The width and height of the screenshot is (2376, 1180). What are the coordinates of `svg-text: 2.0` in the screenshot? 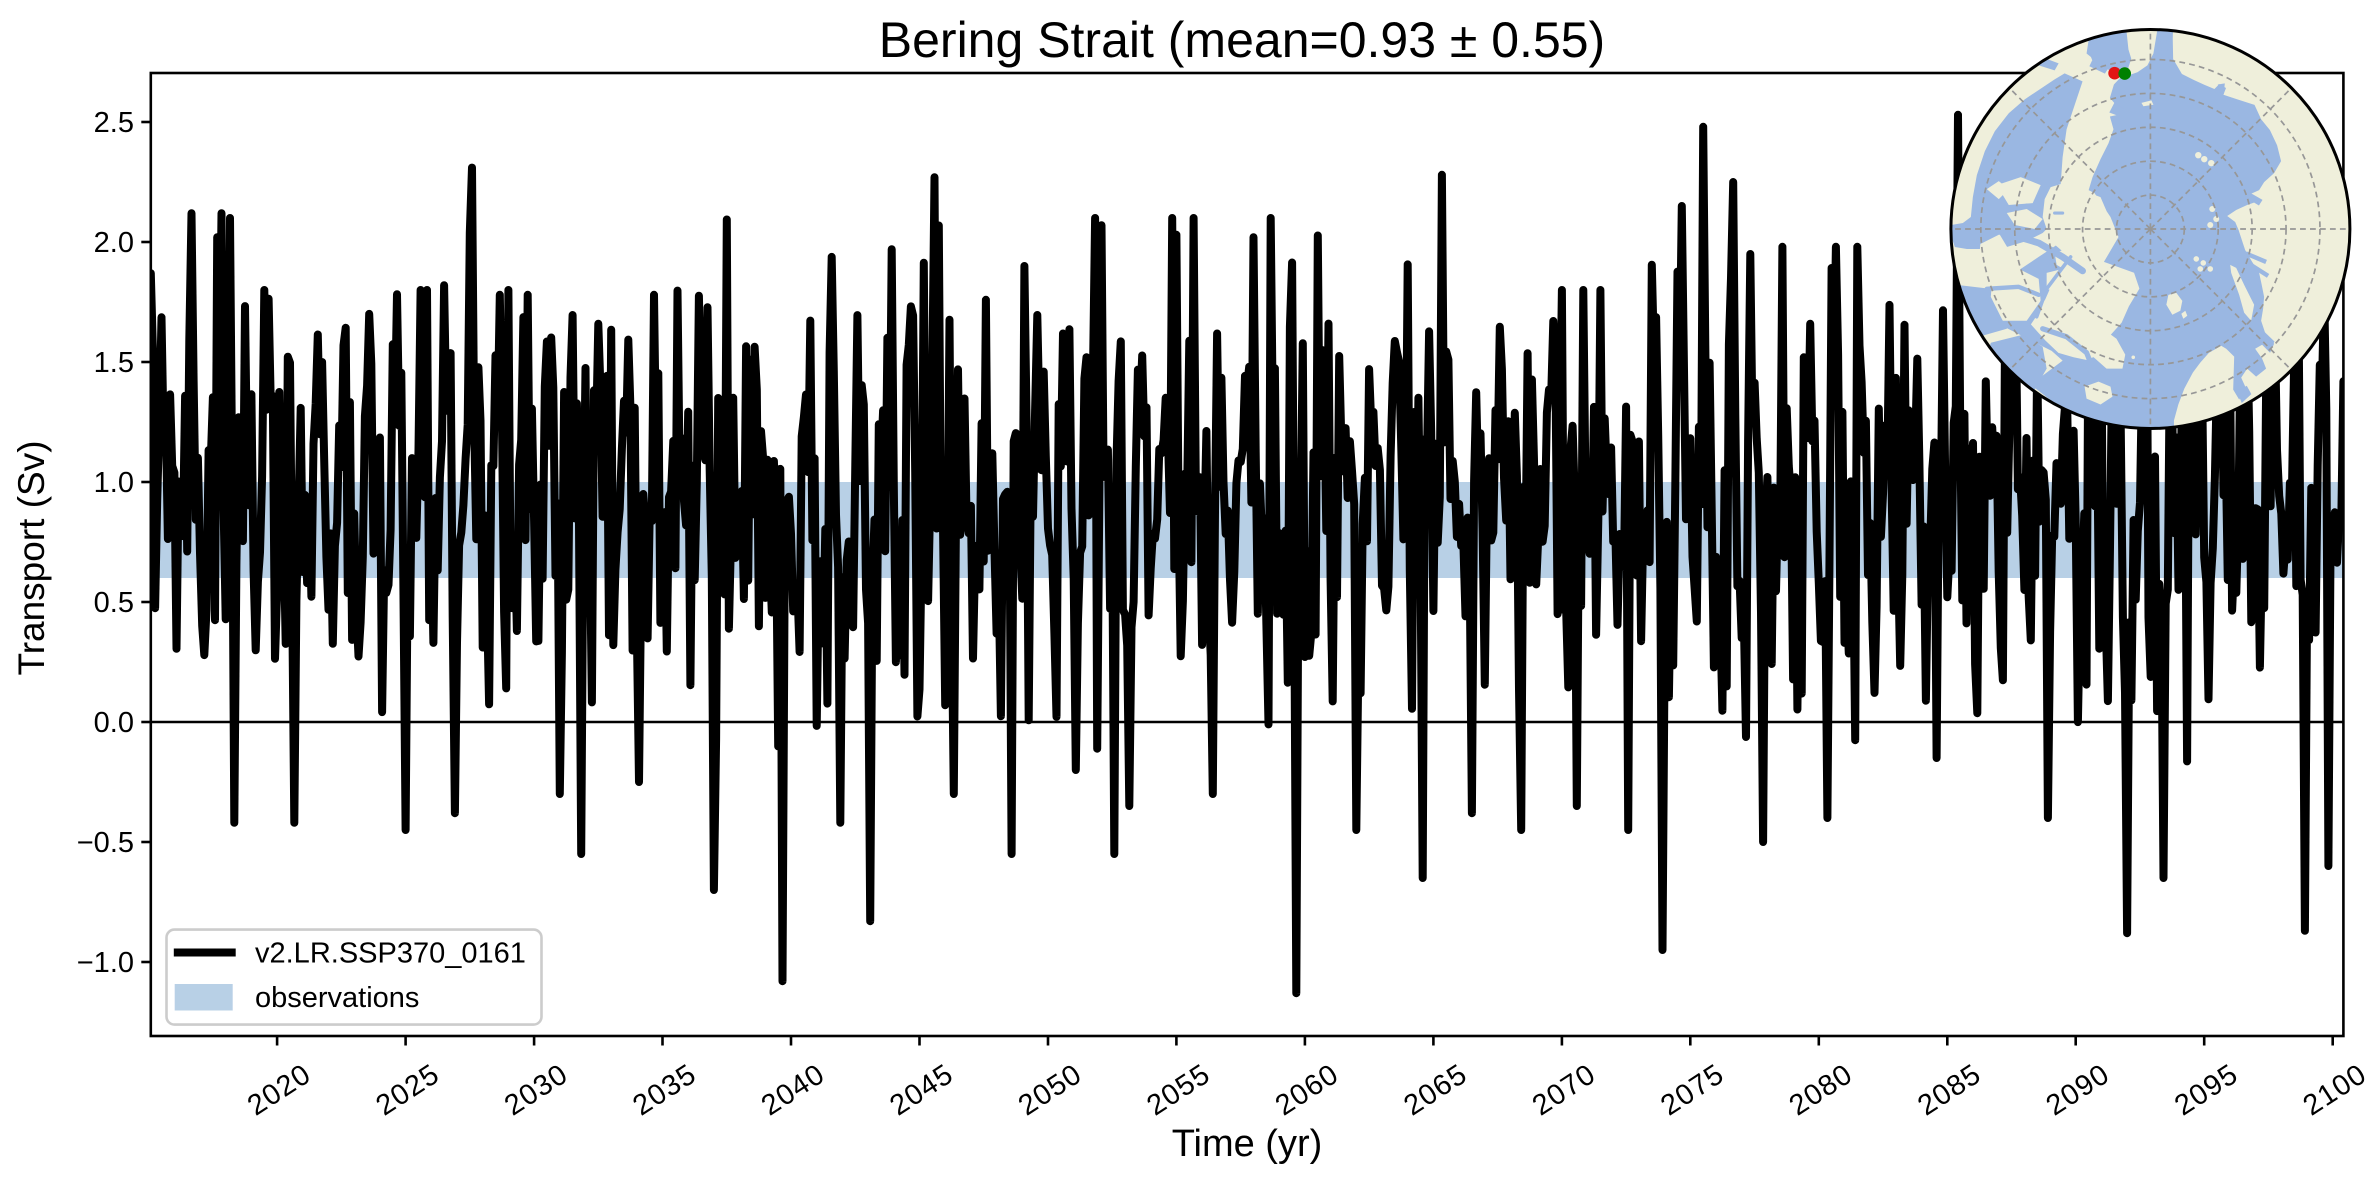 It's located at (114, 243).